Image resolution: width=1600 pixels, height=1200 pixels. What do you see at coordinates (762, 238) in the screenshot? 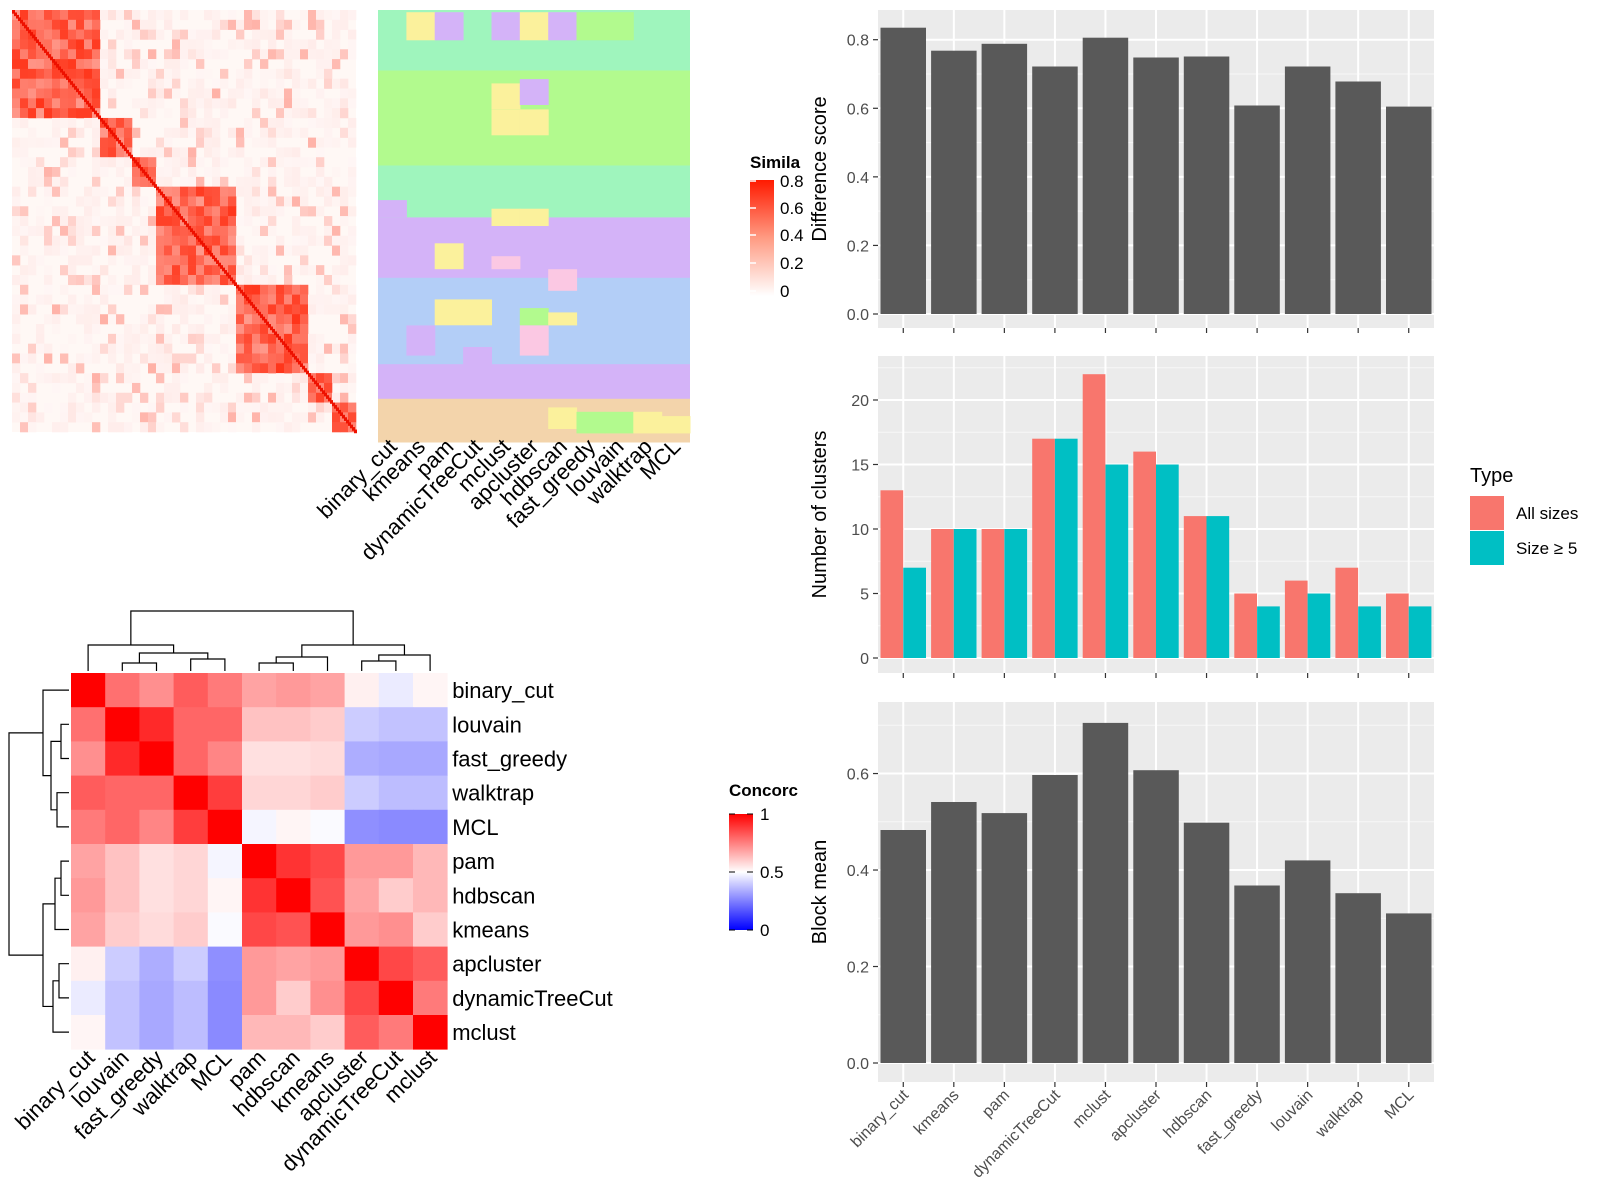
I see `similarity-legend-colorbar` at bounding box center [762, 238].